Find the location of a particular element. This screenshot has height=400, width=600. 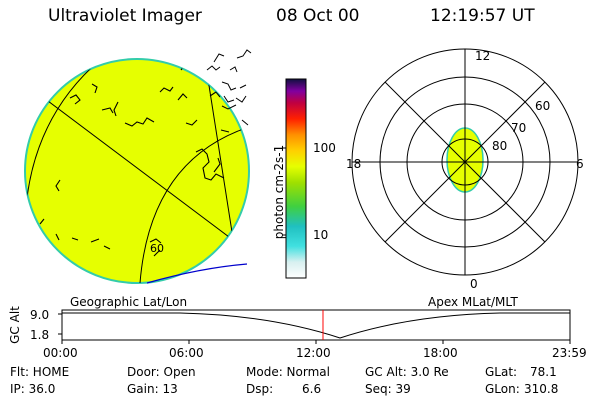

mlt-label-0: 0 is located at coordinates (474, 284).